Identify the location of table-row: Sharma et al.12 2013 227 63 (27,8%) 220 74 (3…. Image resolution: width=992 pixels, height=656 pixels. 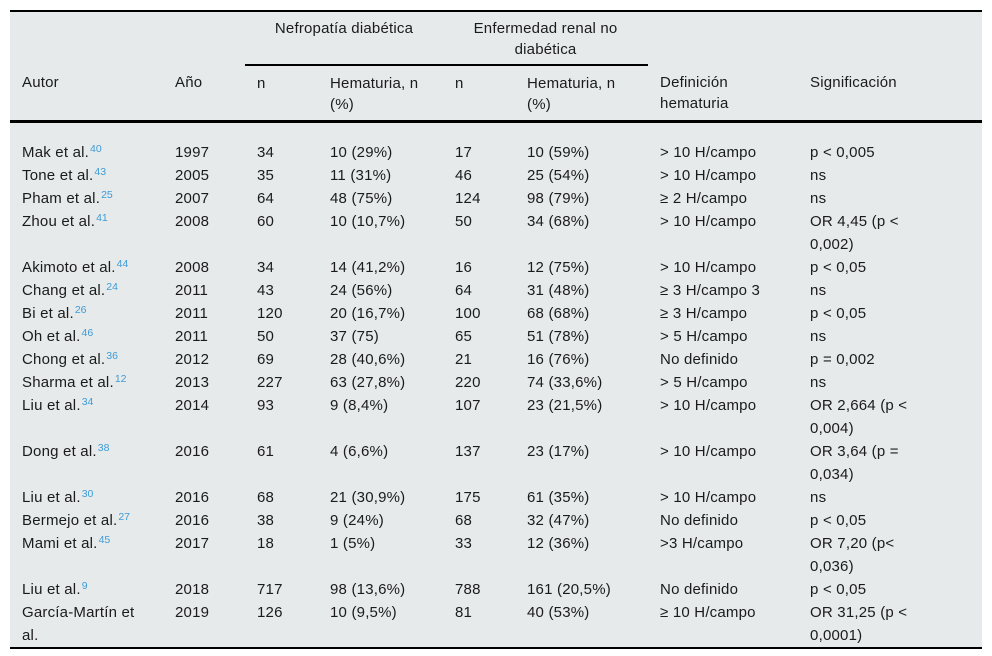
(496, 382).